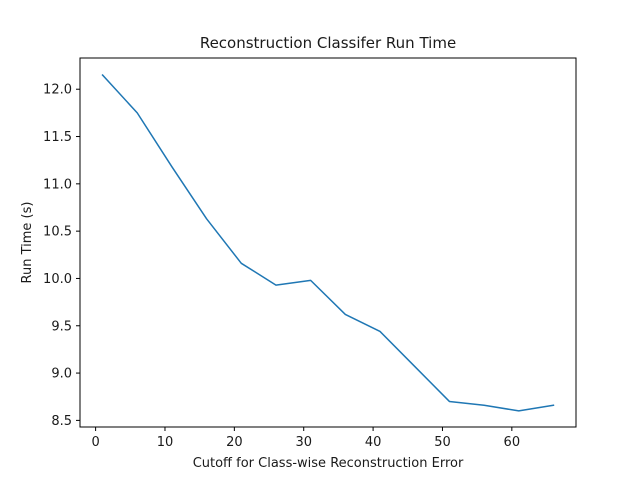 The image size is (640, 480). What do you see at coordinates (61, 421) in the screenshot?
I see `y-tick-label: 8.5` at bounding box center [61, 421].